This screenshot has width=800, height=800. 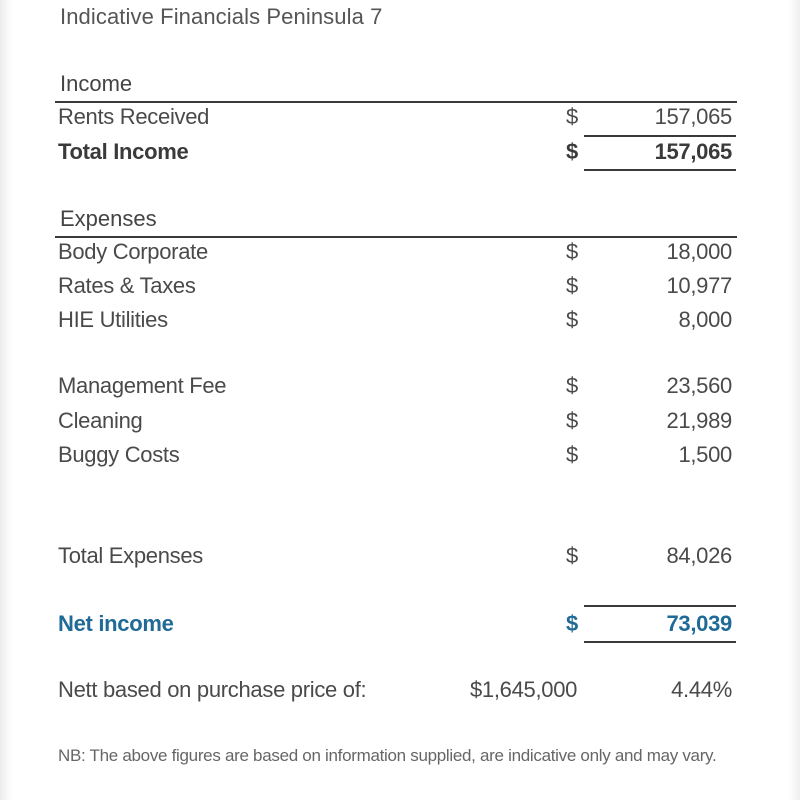 I want to click on expense-row: Buggy Costs $ 1,500, so click(x=400, y=457).